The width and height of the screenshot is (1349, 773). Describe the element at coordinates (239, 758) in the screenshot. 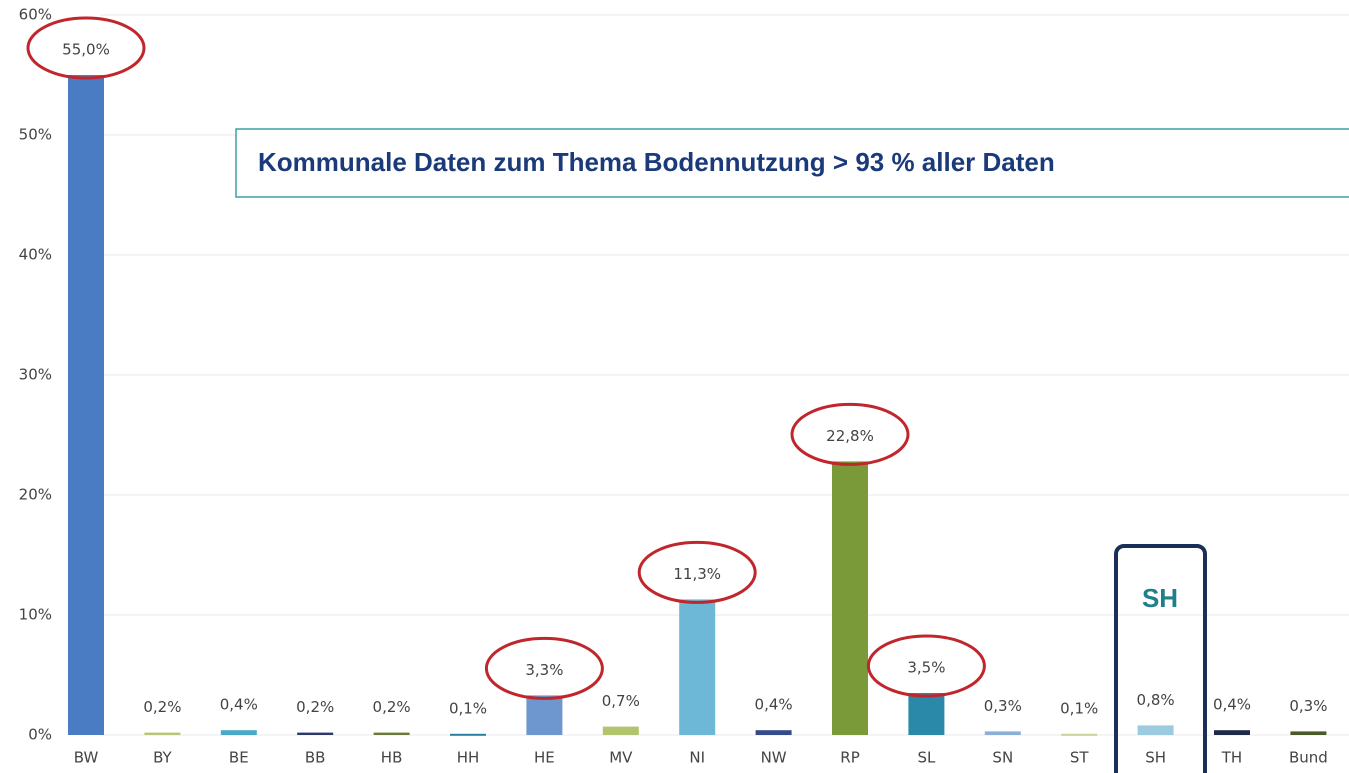

I see `x-tick-label: BE` at that location.